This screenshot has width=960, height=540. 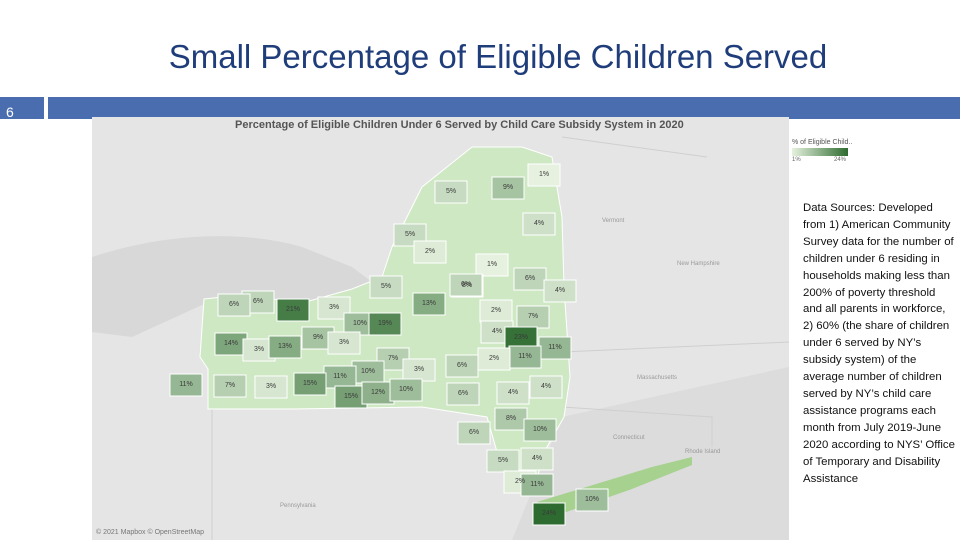 What do you see at coordinates (634, 147) in the screenshot?
I see `state-border-vt` at bounding box center [634, 147].